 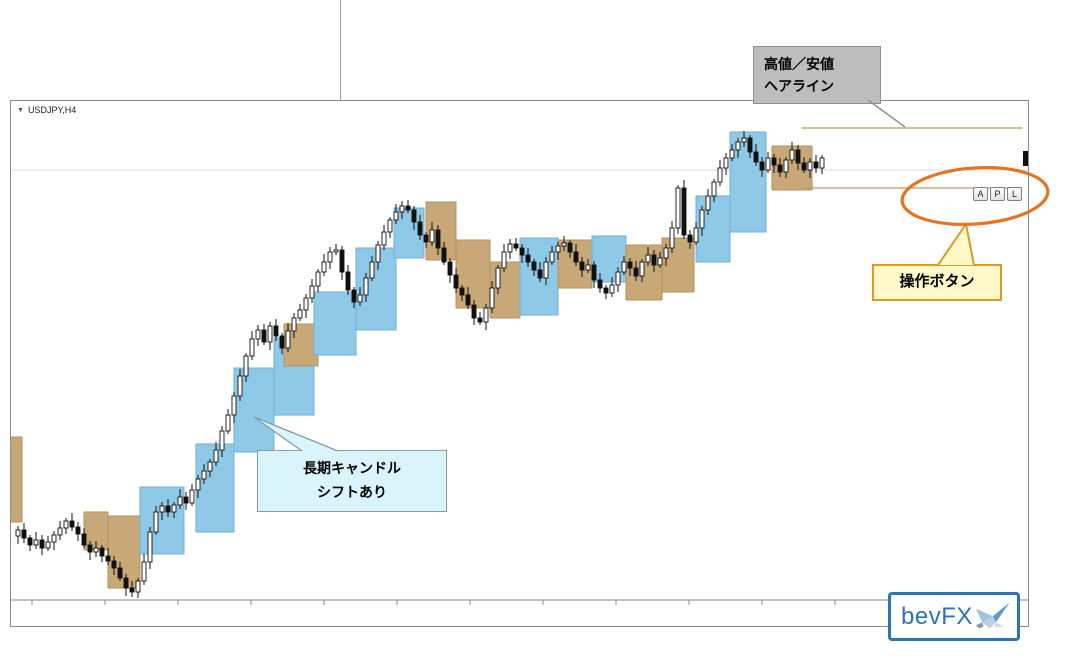 What do you see at coordinates (817, 75) in the screenshot?
I see `hairline-callout: 高値／安値 ヘアライン` at bounding box center [817, 75].